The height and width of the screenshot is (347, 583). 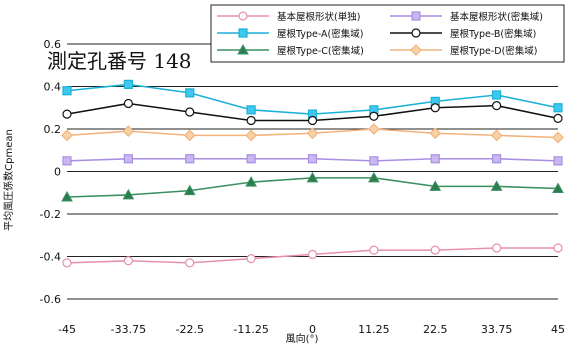 I want to click on x-tick-label: 33.75, so click(x=497, y=329).